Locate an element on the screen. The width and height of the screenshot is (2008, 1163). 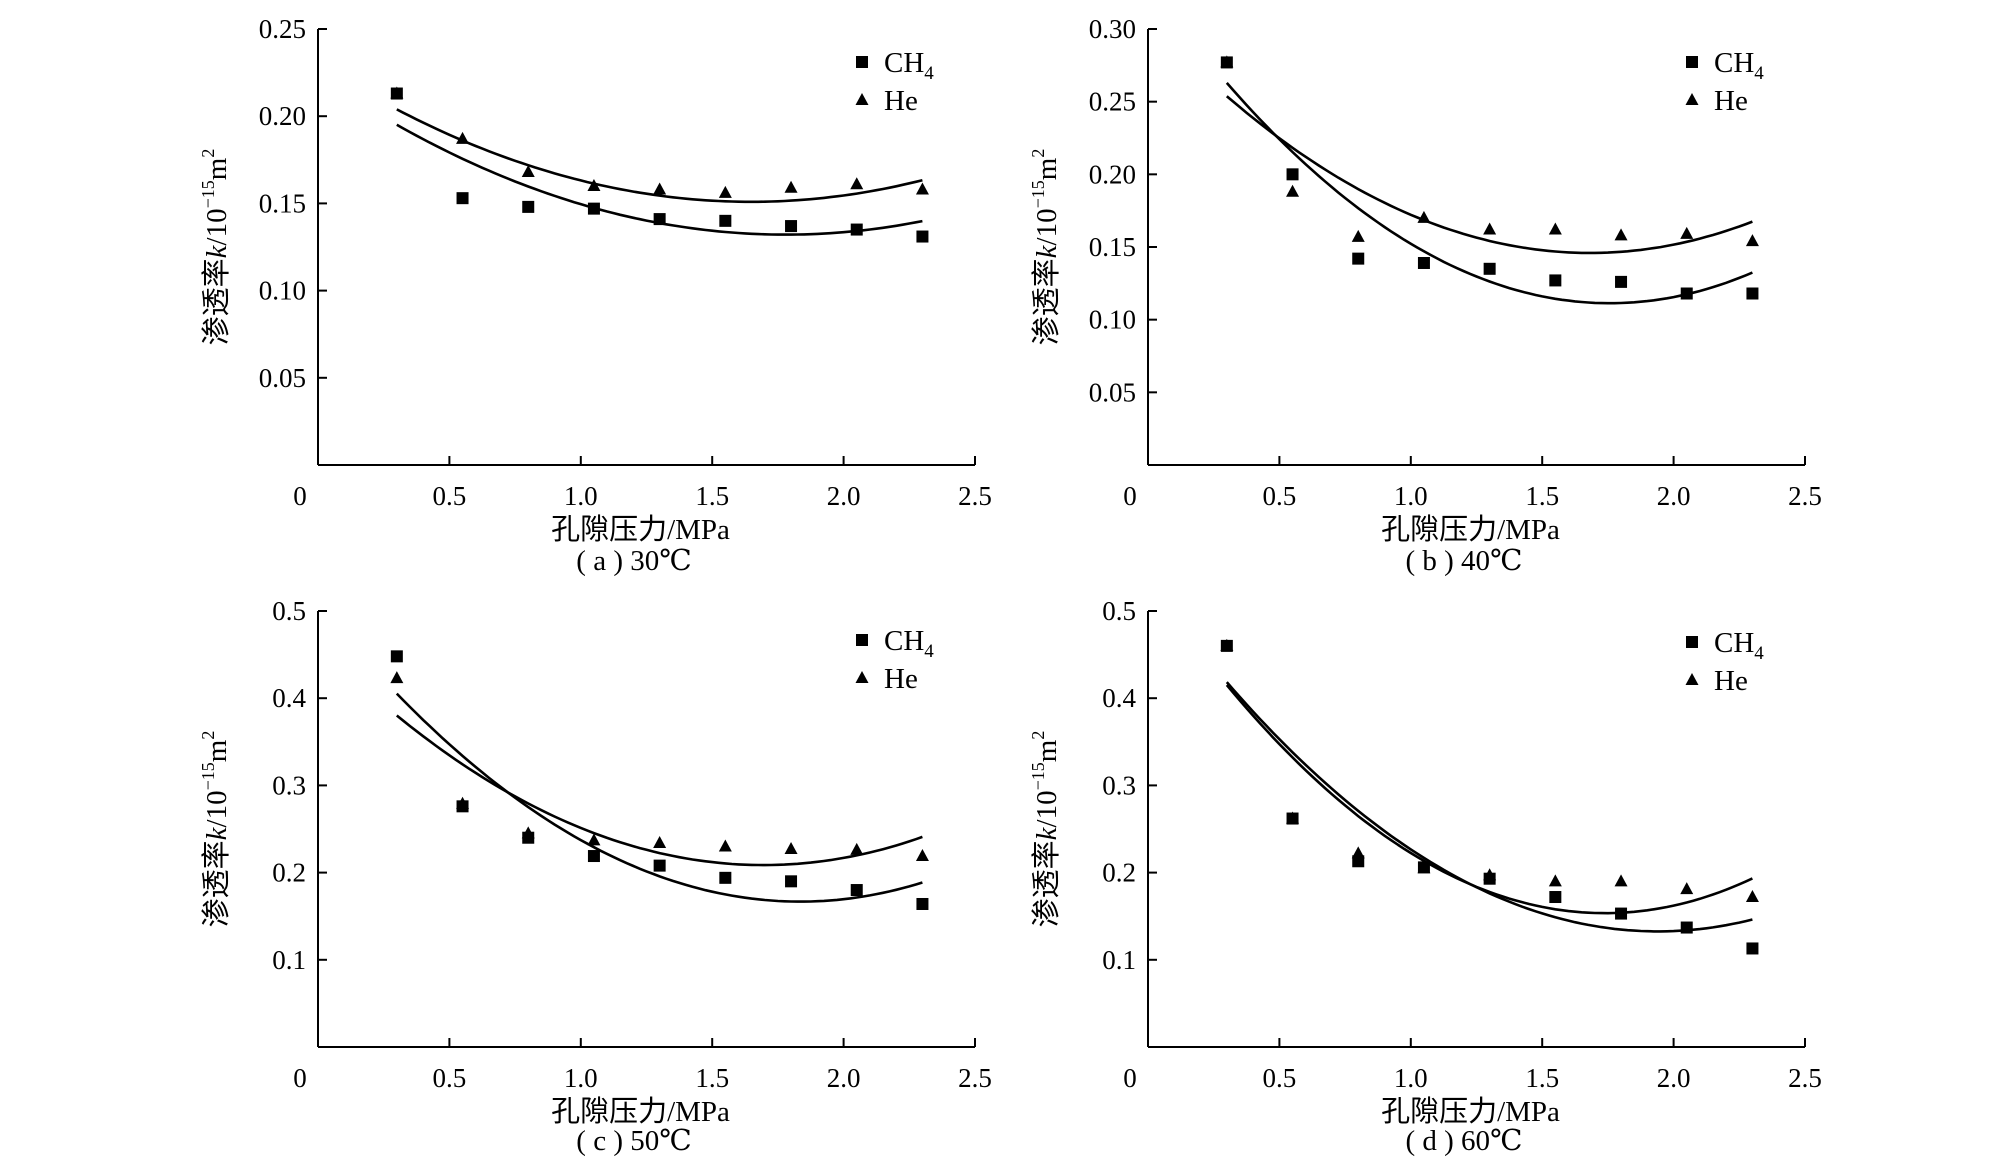
fit-curve-ch4 is located at coordinates (1489, 807).